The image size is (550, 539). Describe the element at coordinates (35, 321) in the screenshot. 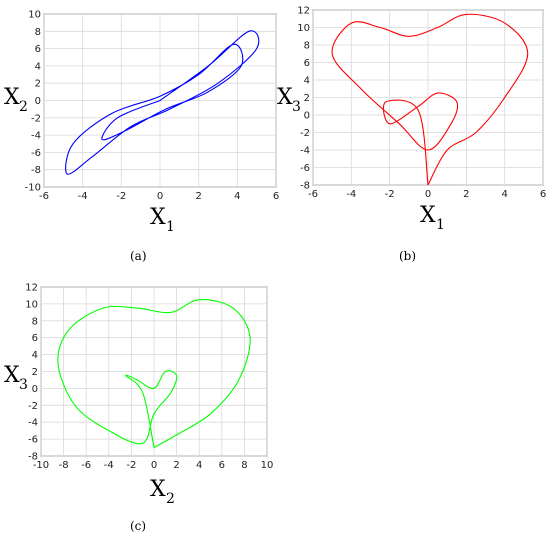

I see `panel-c-ytick-label: 8` at that location.